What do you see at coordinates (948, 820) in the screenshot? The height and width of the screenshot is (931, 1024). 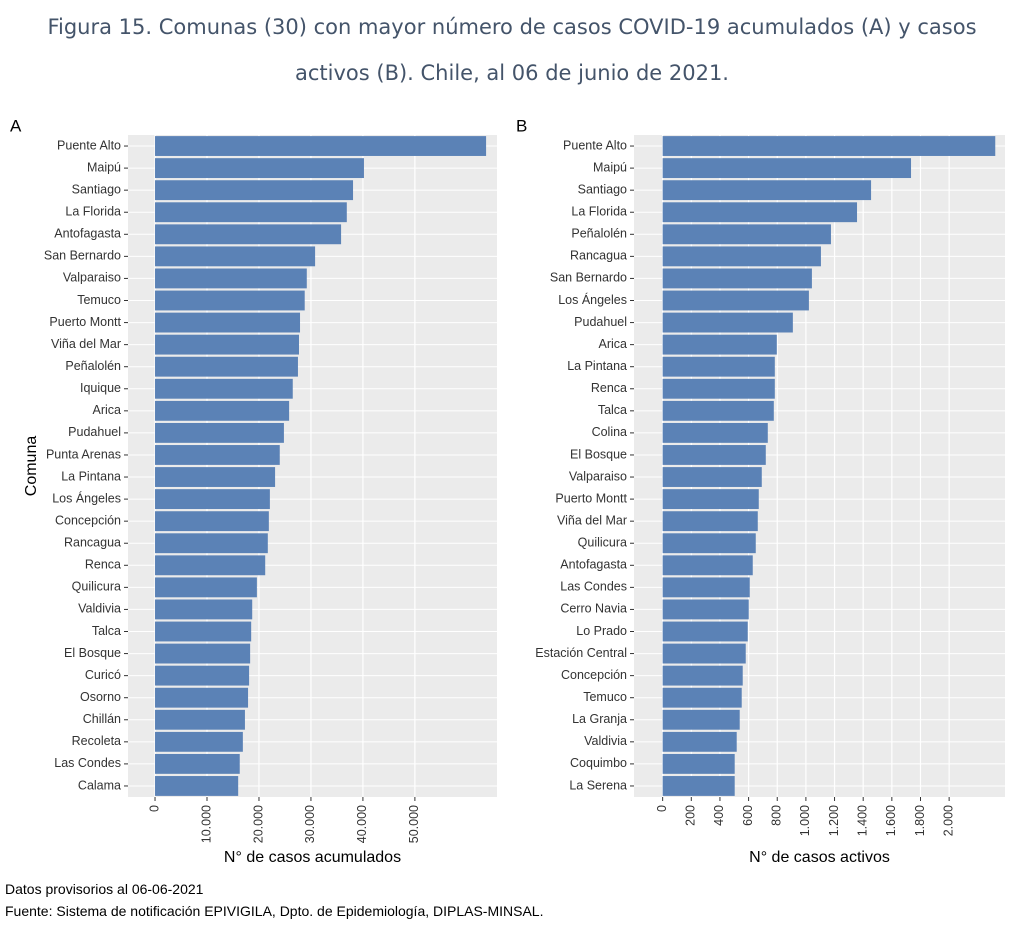 I see `x-tick-label: 2.000` at bounding box center [948, 820].